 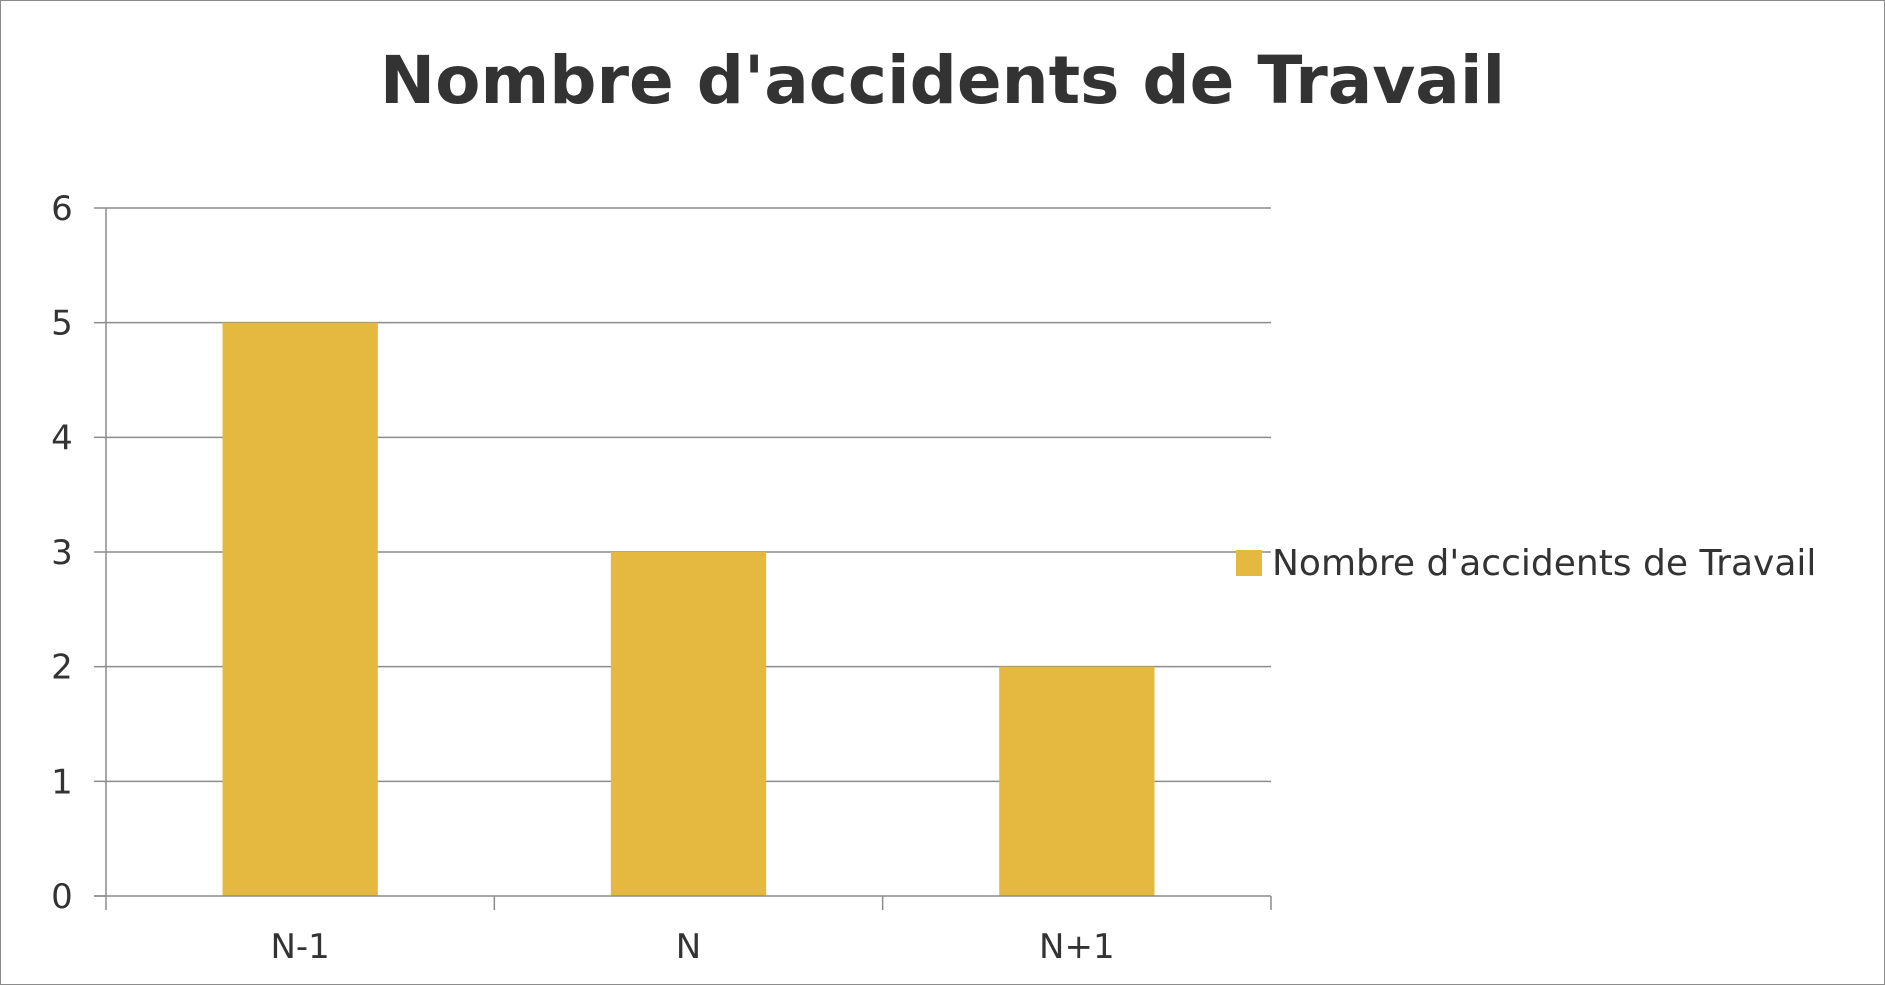 What do you see at coordinates (299, 947) in the screenshot?
I see `x-tick-label: N-1` at bounding box center [299, 947].